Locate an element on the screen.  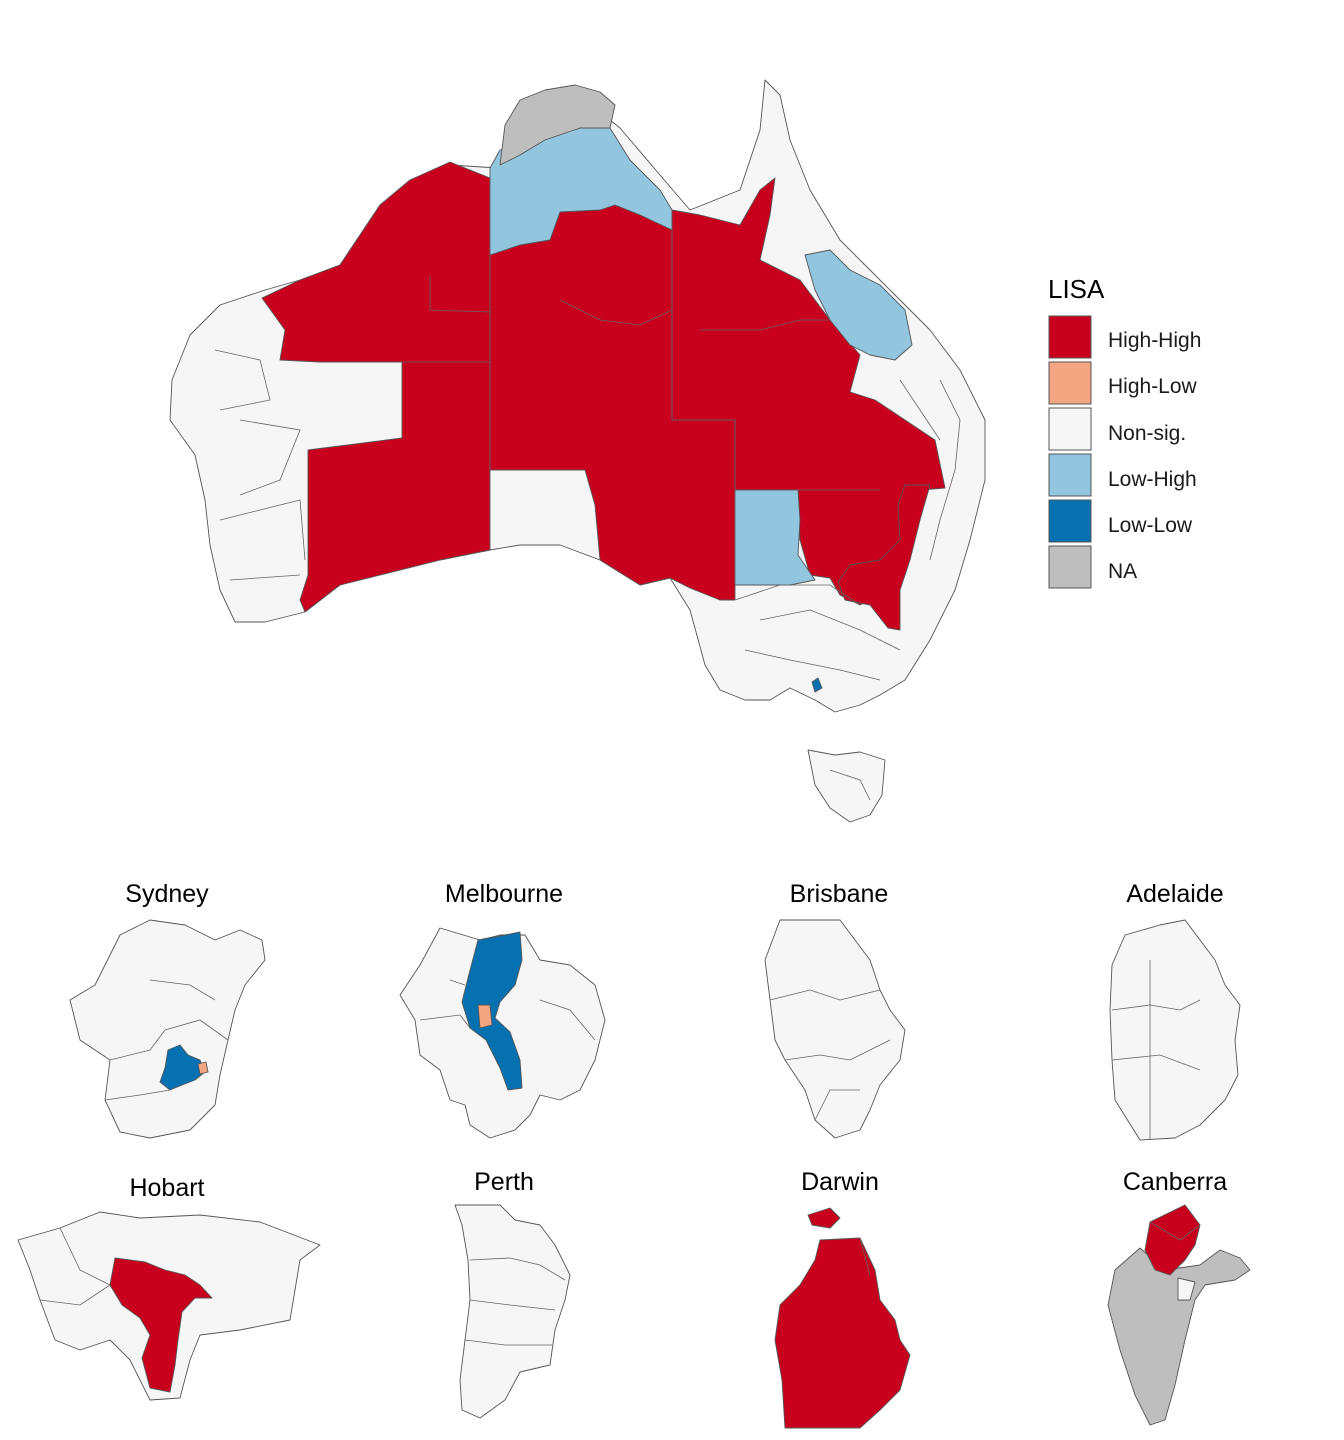
legend-item-low-low: Low-Low is located at coordinates (1120, 521).